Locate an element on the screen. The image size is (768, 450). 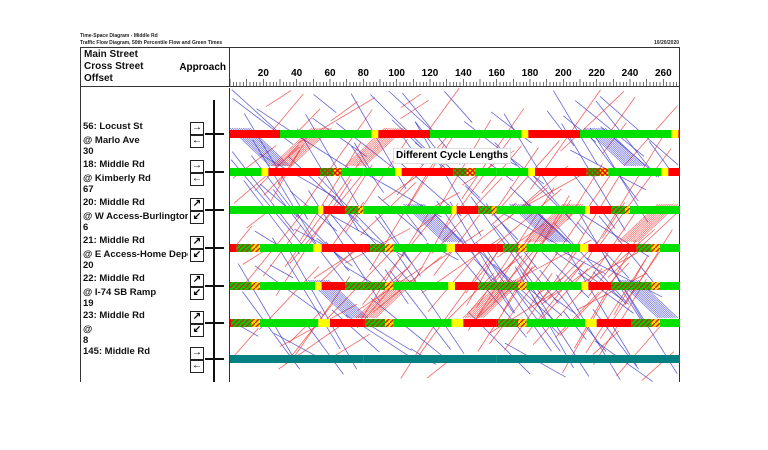
axis-tick-label: 140 is located at coordinates (463, 73).